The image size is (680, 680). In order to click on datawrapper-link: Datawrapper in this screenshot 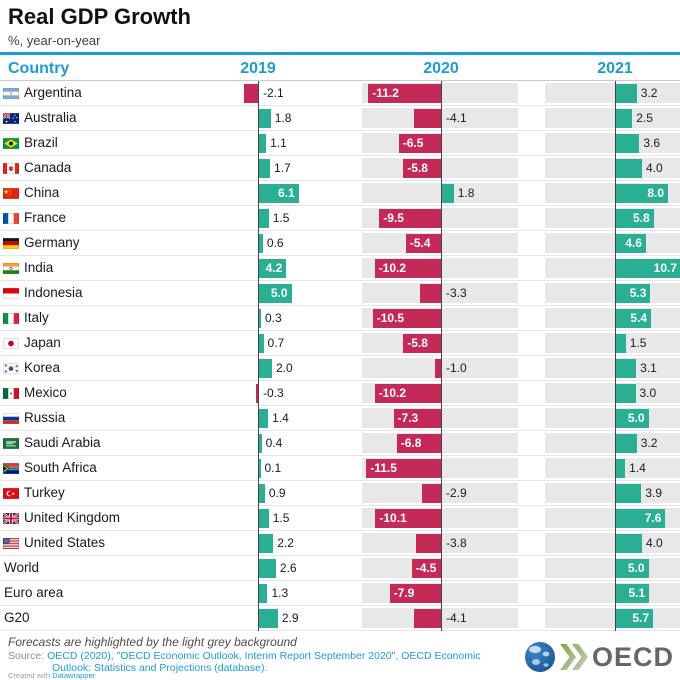, I will do `click(74, 675)`.